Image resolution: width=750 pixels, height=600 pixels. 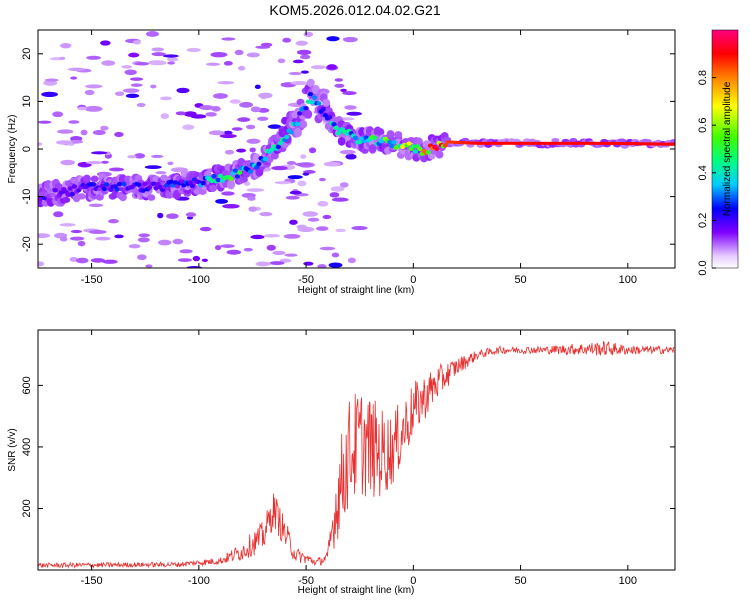 I want to click on chart-title: KOM5.2026.012.04.02.G21, so click(x=354, y=10).